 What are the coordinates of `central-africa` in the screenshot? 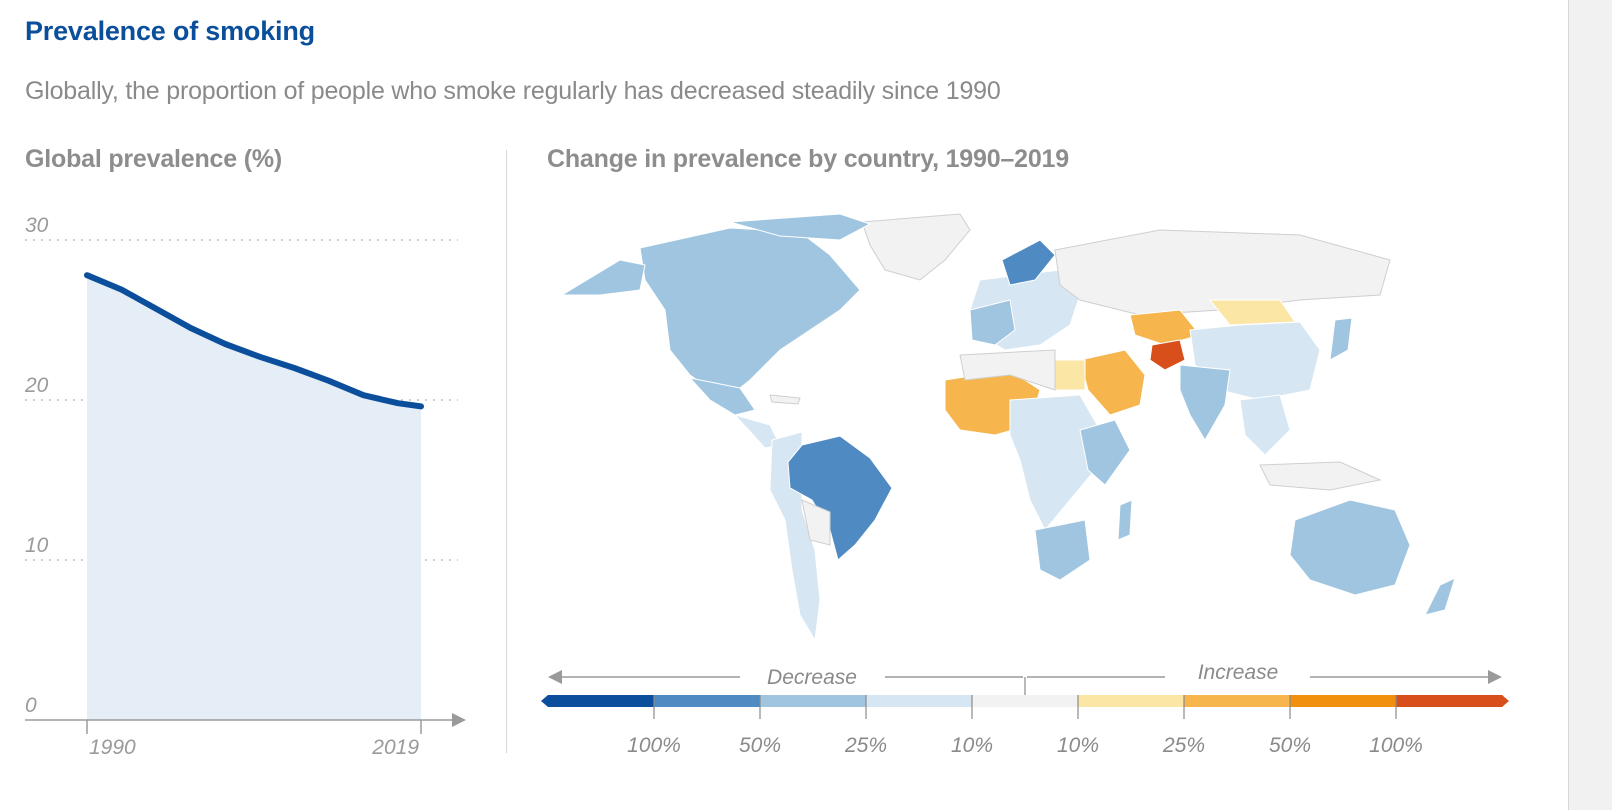 It's located at (1055, 462).